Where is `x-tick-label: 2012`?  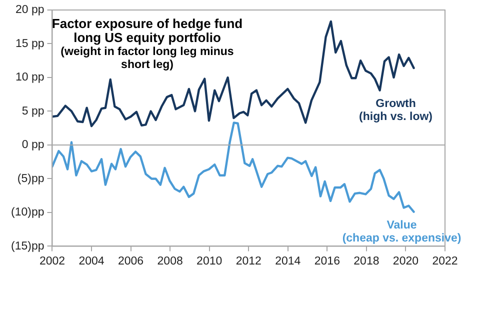 x-tick-label: 2012 is located at coordinates (249, 261).